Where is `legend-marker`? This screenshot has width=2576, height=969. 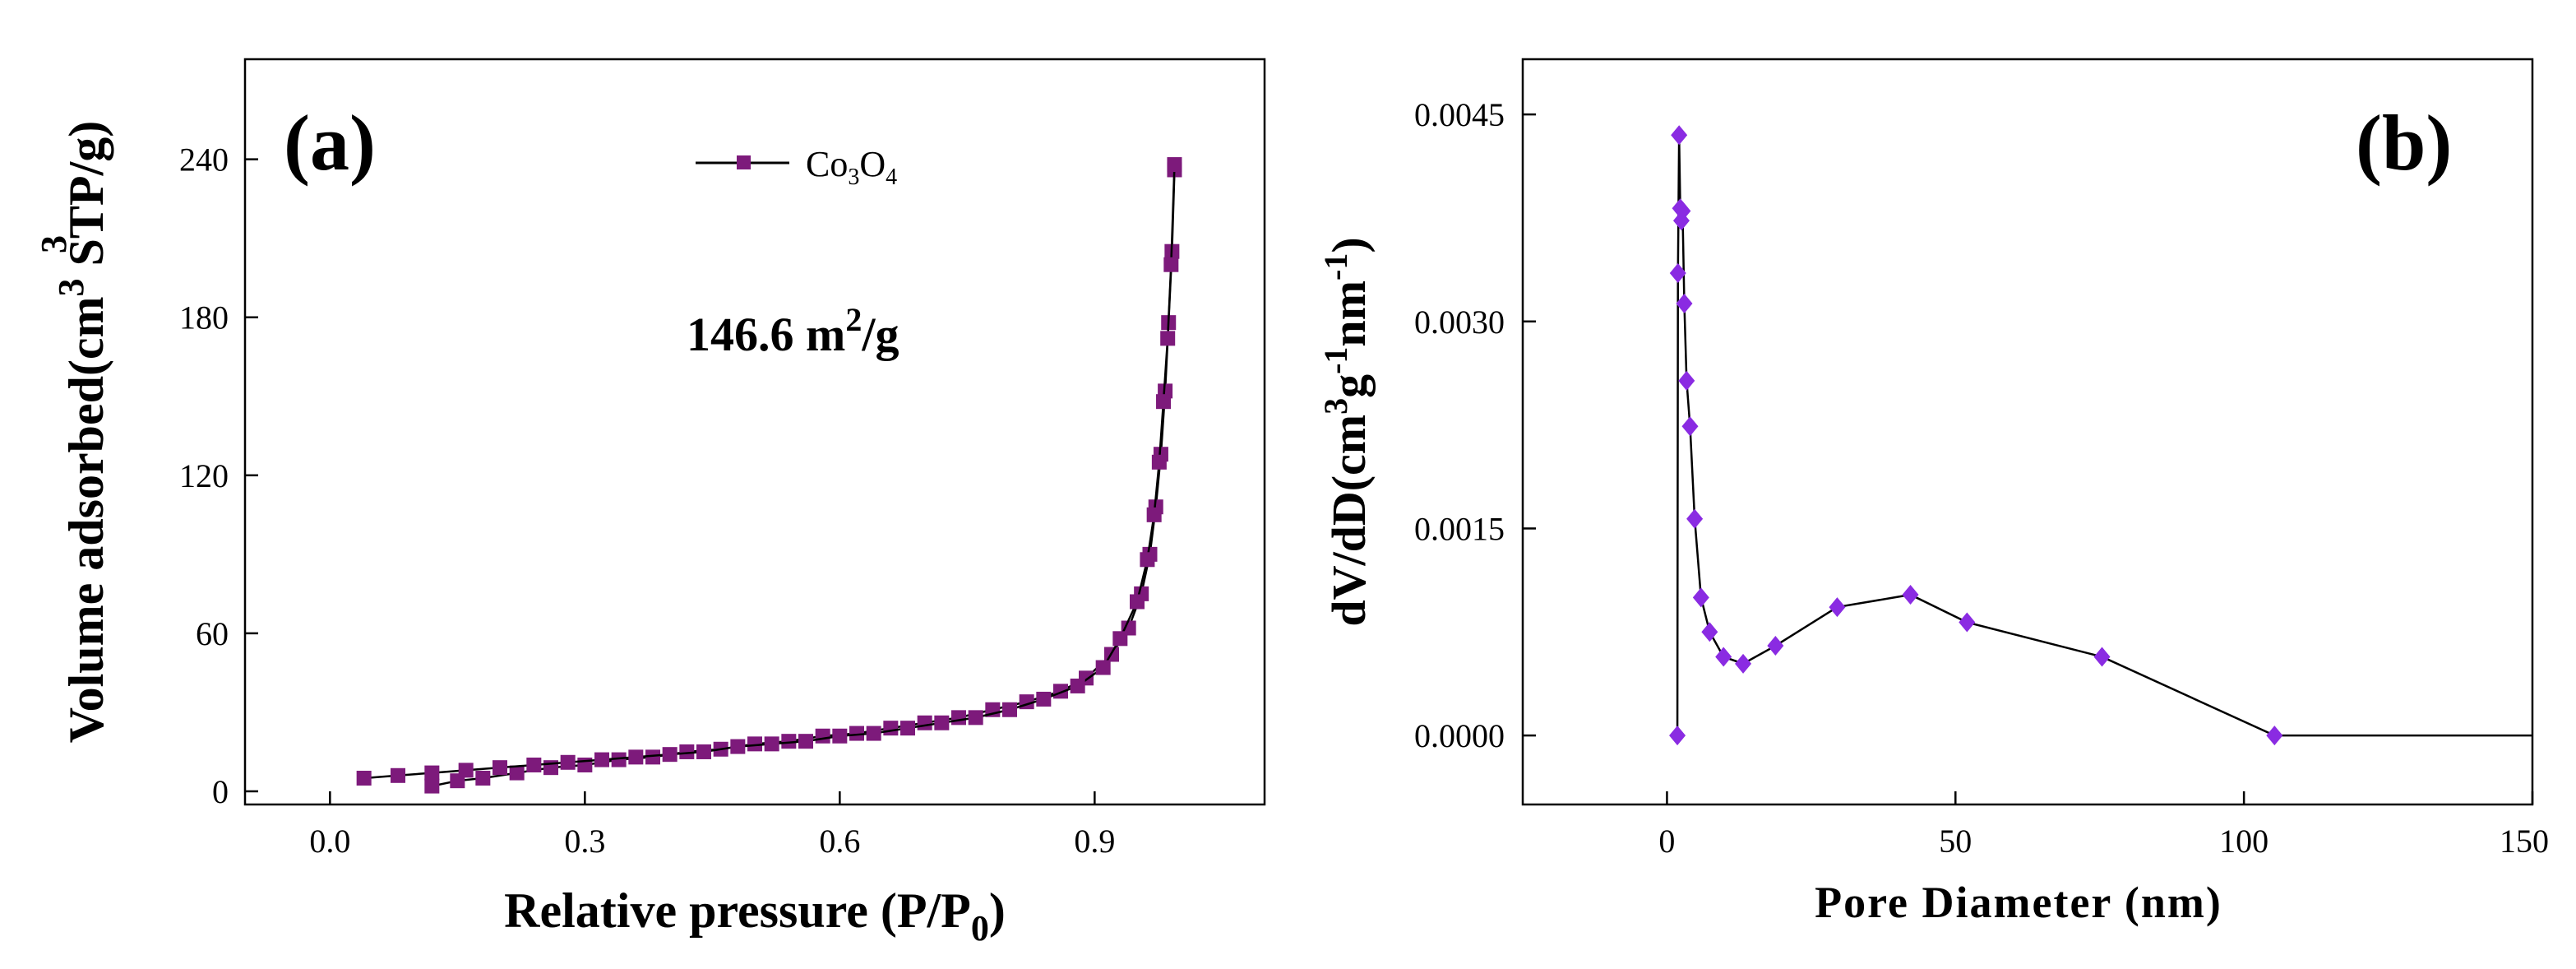
legend-marker is located at coordinates (744, 162).